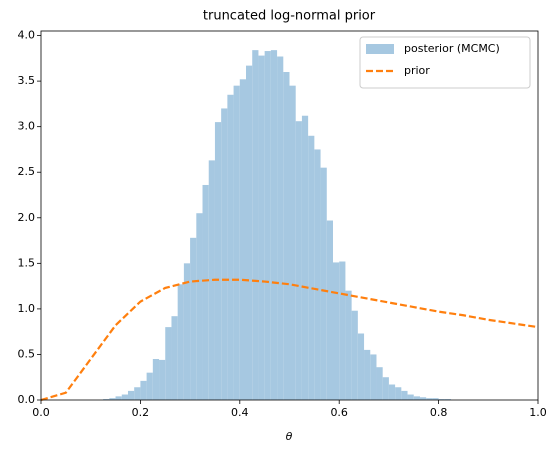  I want to click on y-tick-label: 4.0, so click(27, 35).